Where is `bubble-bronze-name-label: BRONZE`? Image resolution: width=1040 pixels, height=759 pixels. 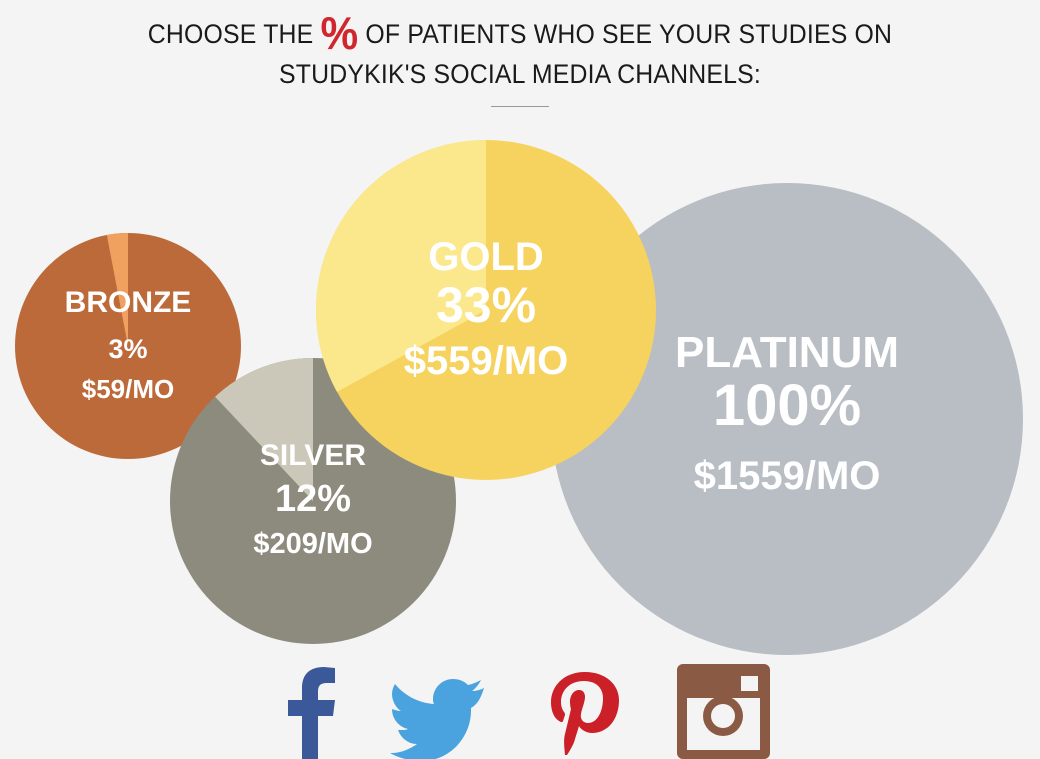
bubble-bronze-name-label: BRONZE is located at coordinates (128, 302).